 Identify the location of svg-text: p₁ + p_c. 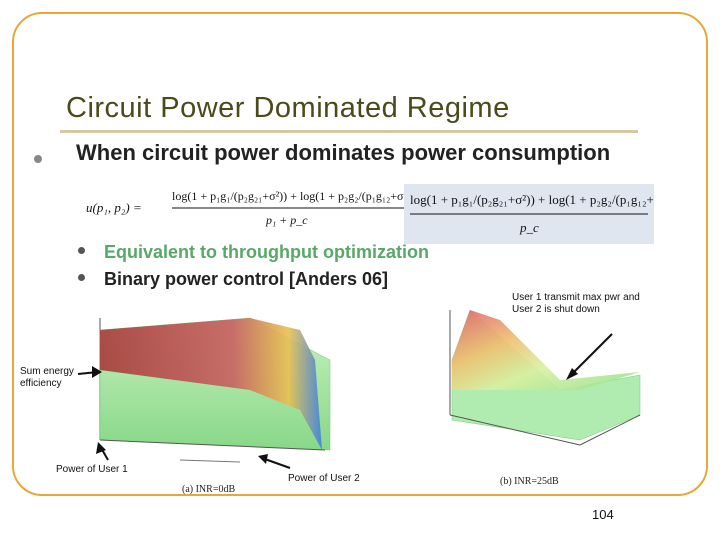
(286, 220).